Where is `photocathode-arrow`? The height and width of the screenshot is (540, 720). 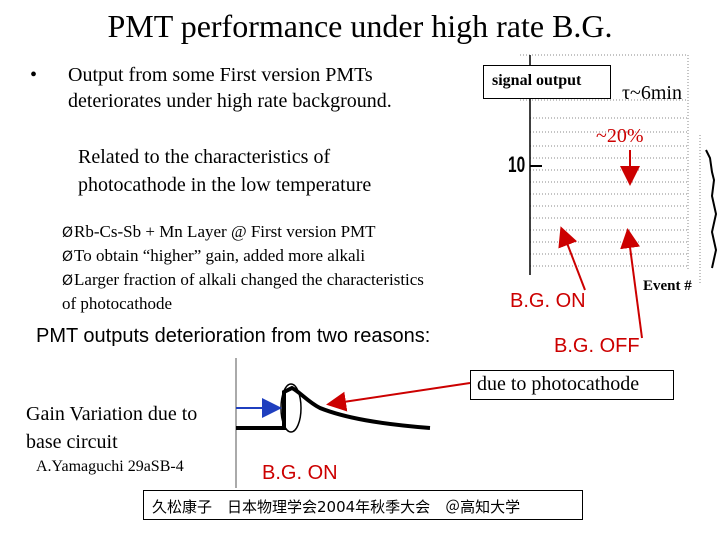 photocathode-arrow is located at coordinates (398, 397).